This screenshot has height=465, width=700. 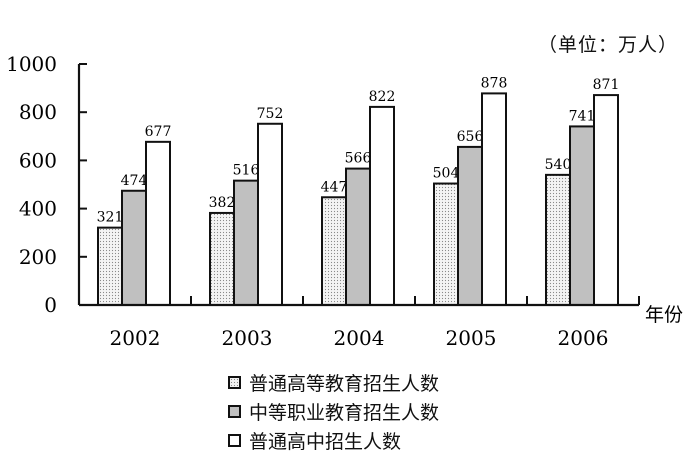 I want to click on legend-item-higher-education: 普通高等教育招生人数, so click(x=333, y=382).